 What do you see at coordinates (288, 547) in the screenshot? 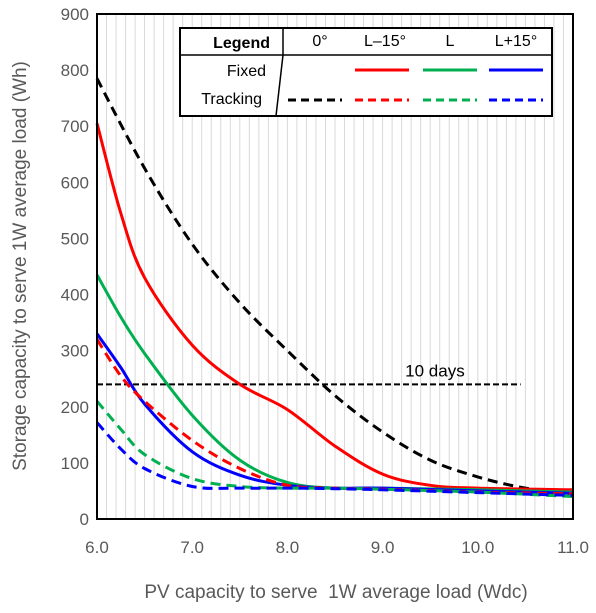
I see `x-tick-label: 8.0` at bounding box center [288, 547].